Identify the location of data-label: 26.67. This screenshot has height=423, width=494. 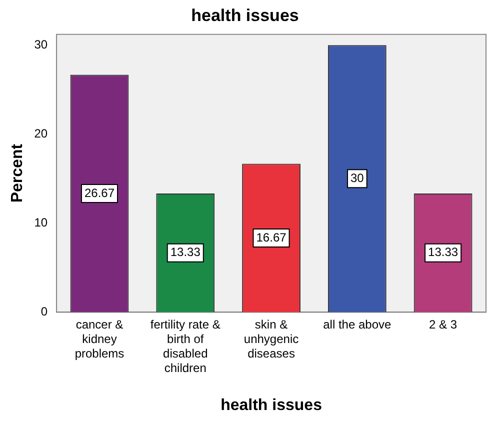
(99, 193).